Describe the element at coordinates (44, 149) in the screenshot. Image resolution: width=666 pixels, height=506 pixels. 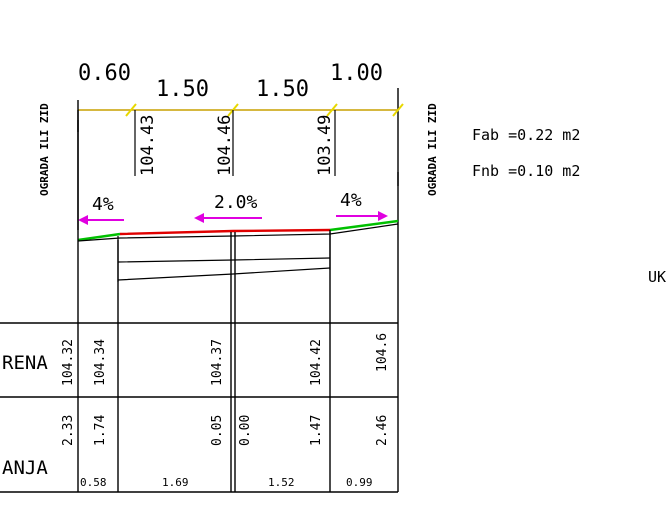
I see `fence-label-left: OGRADA ILI ZID` at that location.